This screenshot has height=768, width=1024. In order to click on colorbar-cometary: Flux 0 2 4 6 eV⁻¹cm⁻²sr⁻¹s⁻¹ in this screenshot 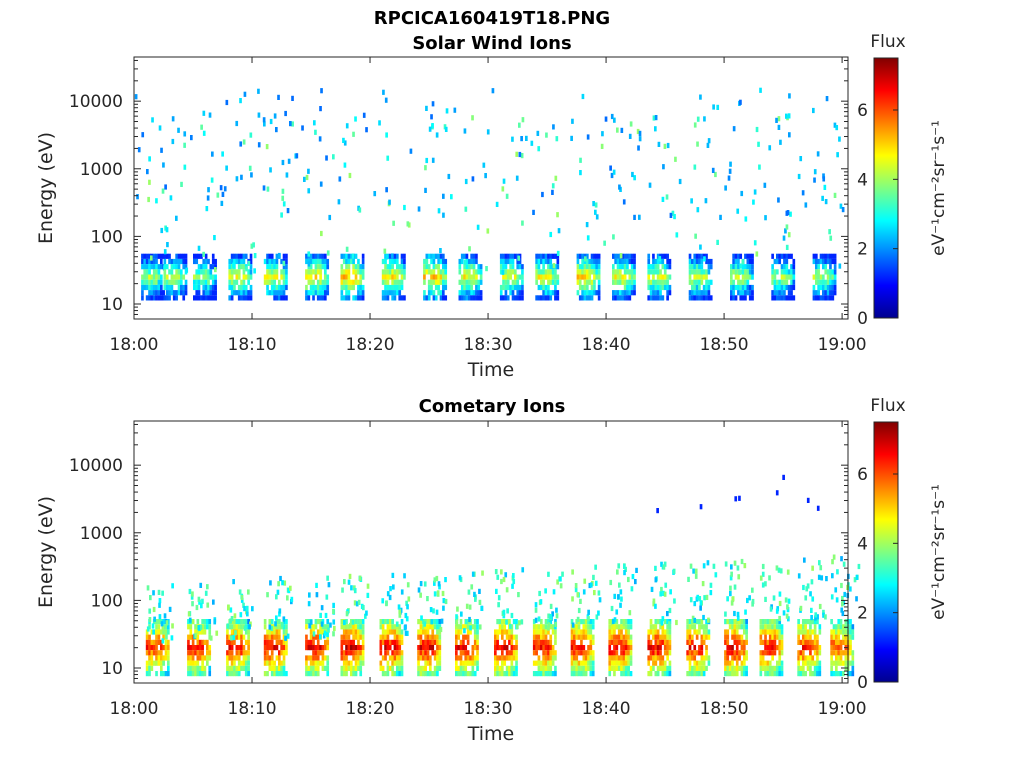, I will do `click(903, 544)`.